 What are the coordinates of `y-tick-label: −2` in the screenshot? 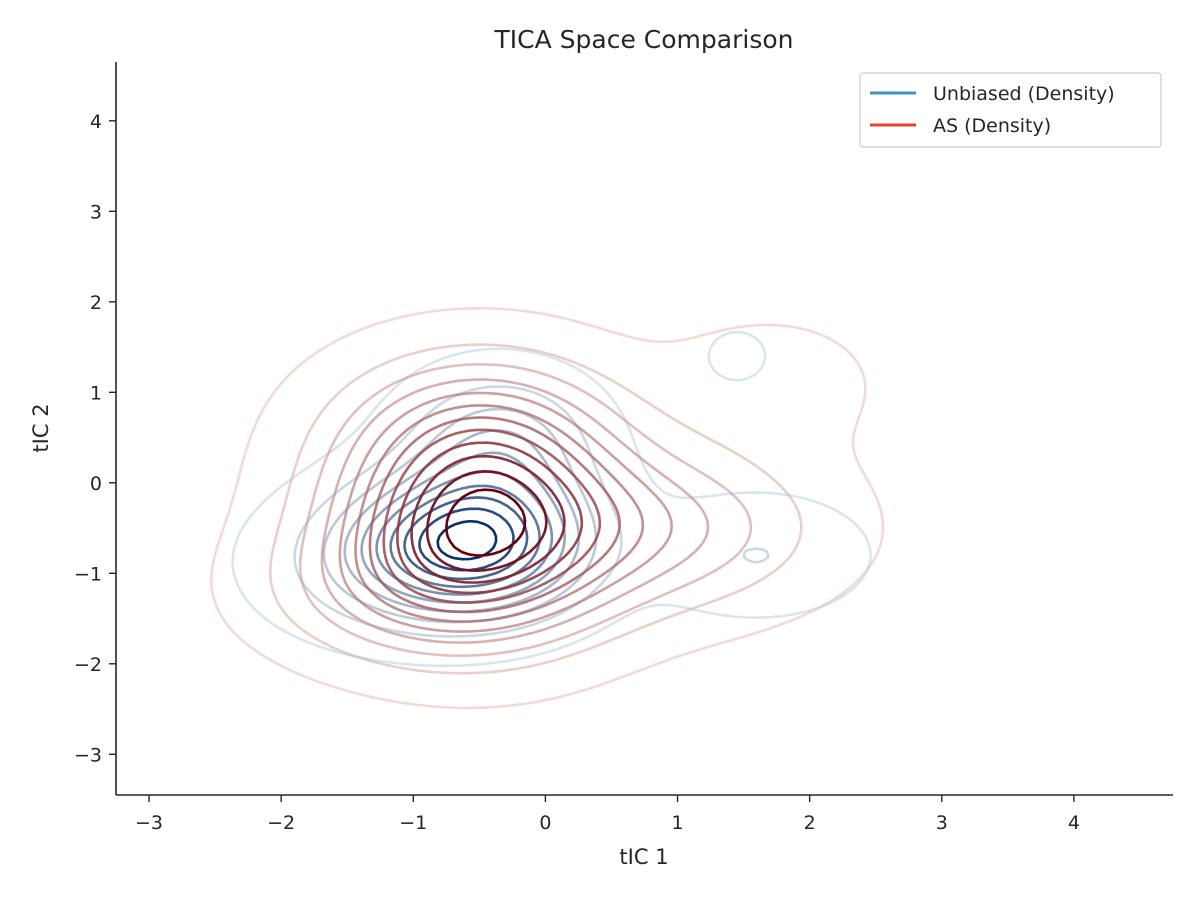 It's located at (88, 665).